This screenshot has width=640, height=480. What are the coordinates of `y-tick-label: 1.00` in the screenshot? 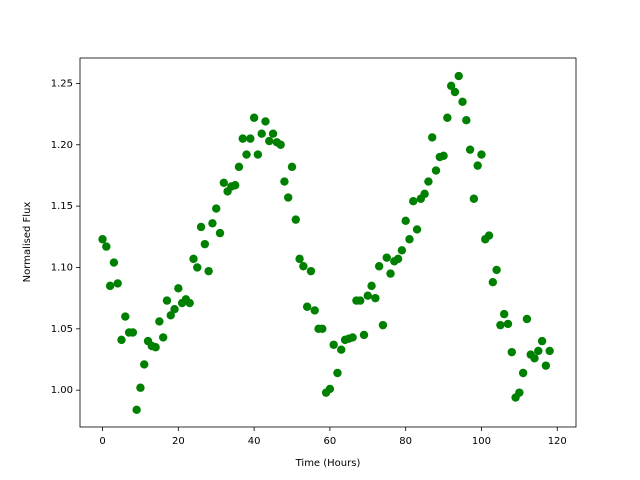 It's located at (62, 390).